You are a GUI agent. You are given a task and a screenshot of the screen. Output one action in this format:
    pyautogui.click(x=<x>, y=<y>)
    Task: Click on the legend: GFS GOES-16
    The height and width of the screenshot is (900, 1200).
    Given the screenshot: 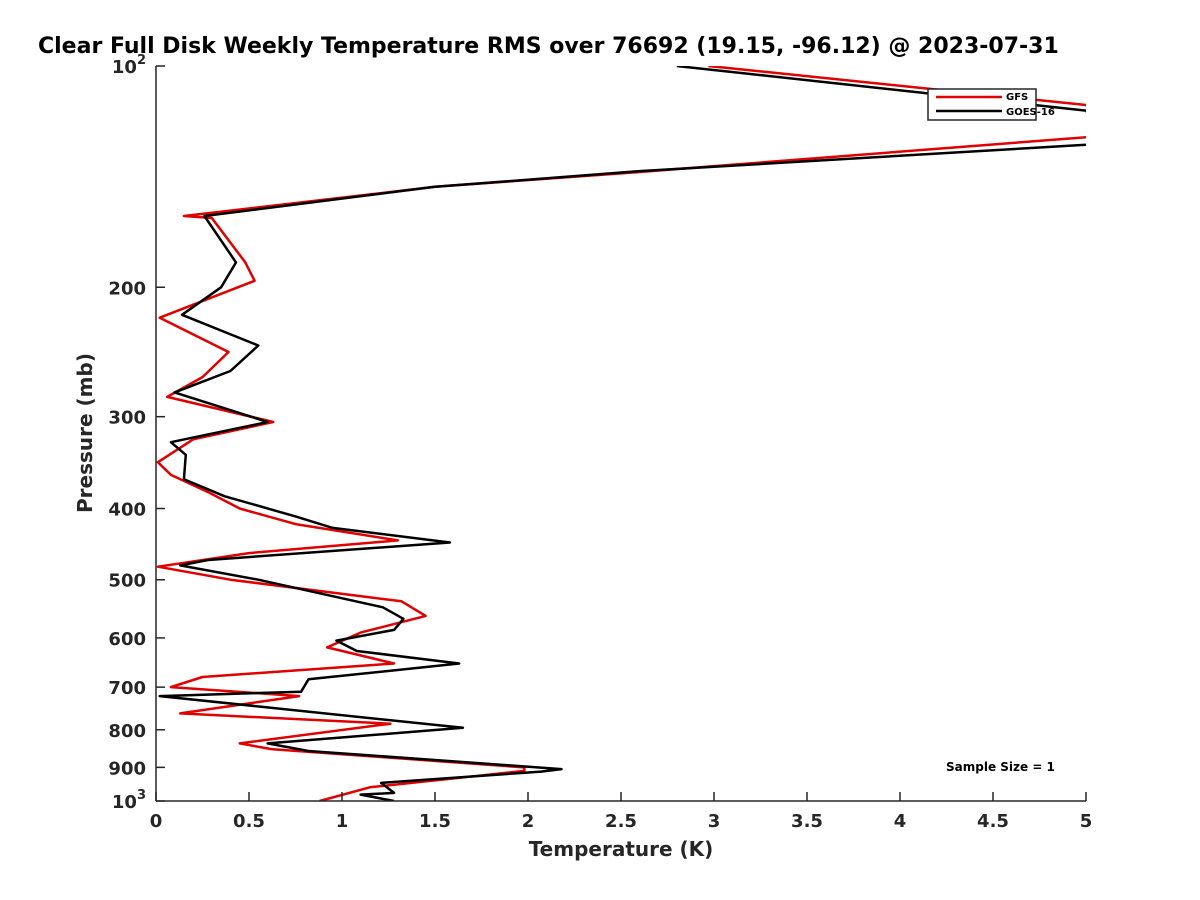 What is the action you would take?
    pyautogui.click(x=991, y=104)
    